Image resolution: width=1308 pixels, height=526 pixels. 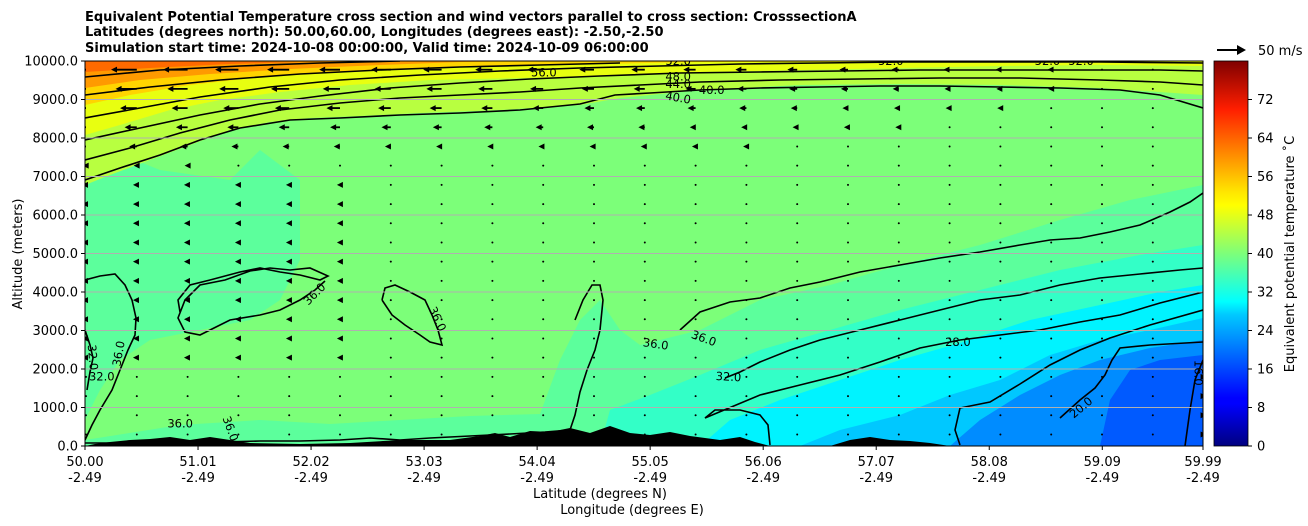 I want to click on colorbar-tick-label: 48, so click(x=1265, y=216).